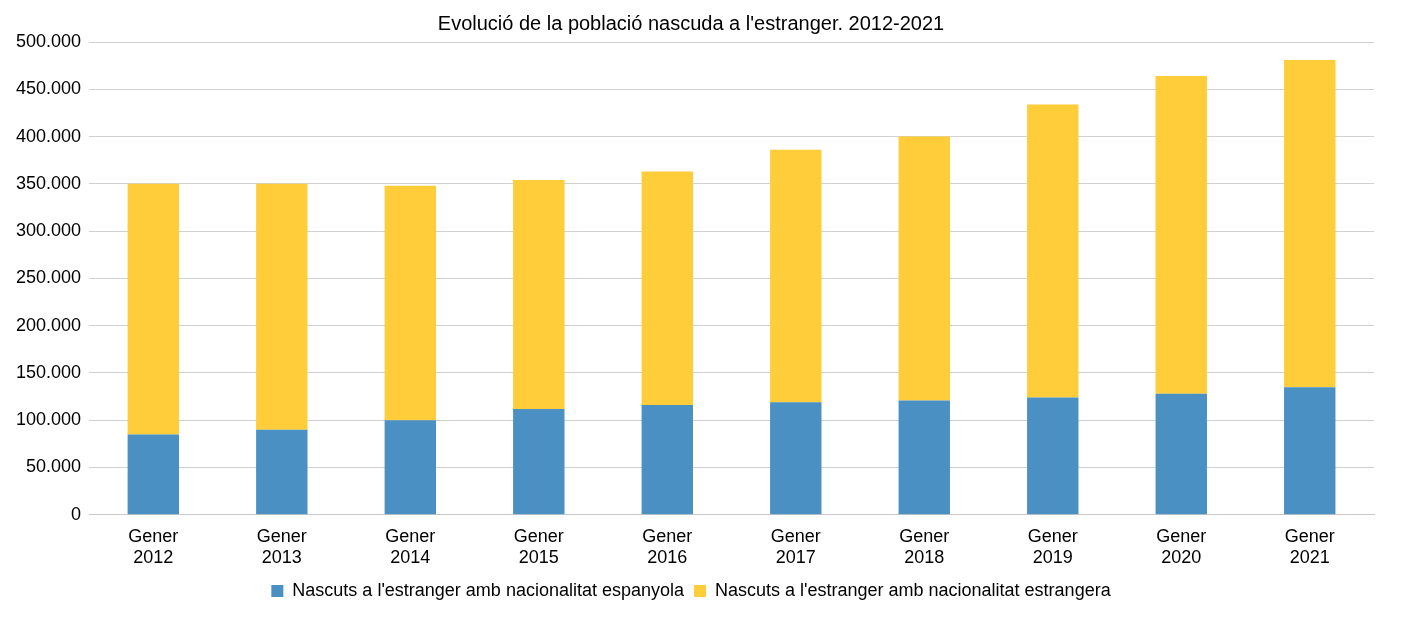  Describe the element at coordinates (153, 546) in the screenshot. I see `x-tick-label: Gener 2012` at that location.